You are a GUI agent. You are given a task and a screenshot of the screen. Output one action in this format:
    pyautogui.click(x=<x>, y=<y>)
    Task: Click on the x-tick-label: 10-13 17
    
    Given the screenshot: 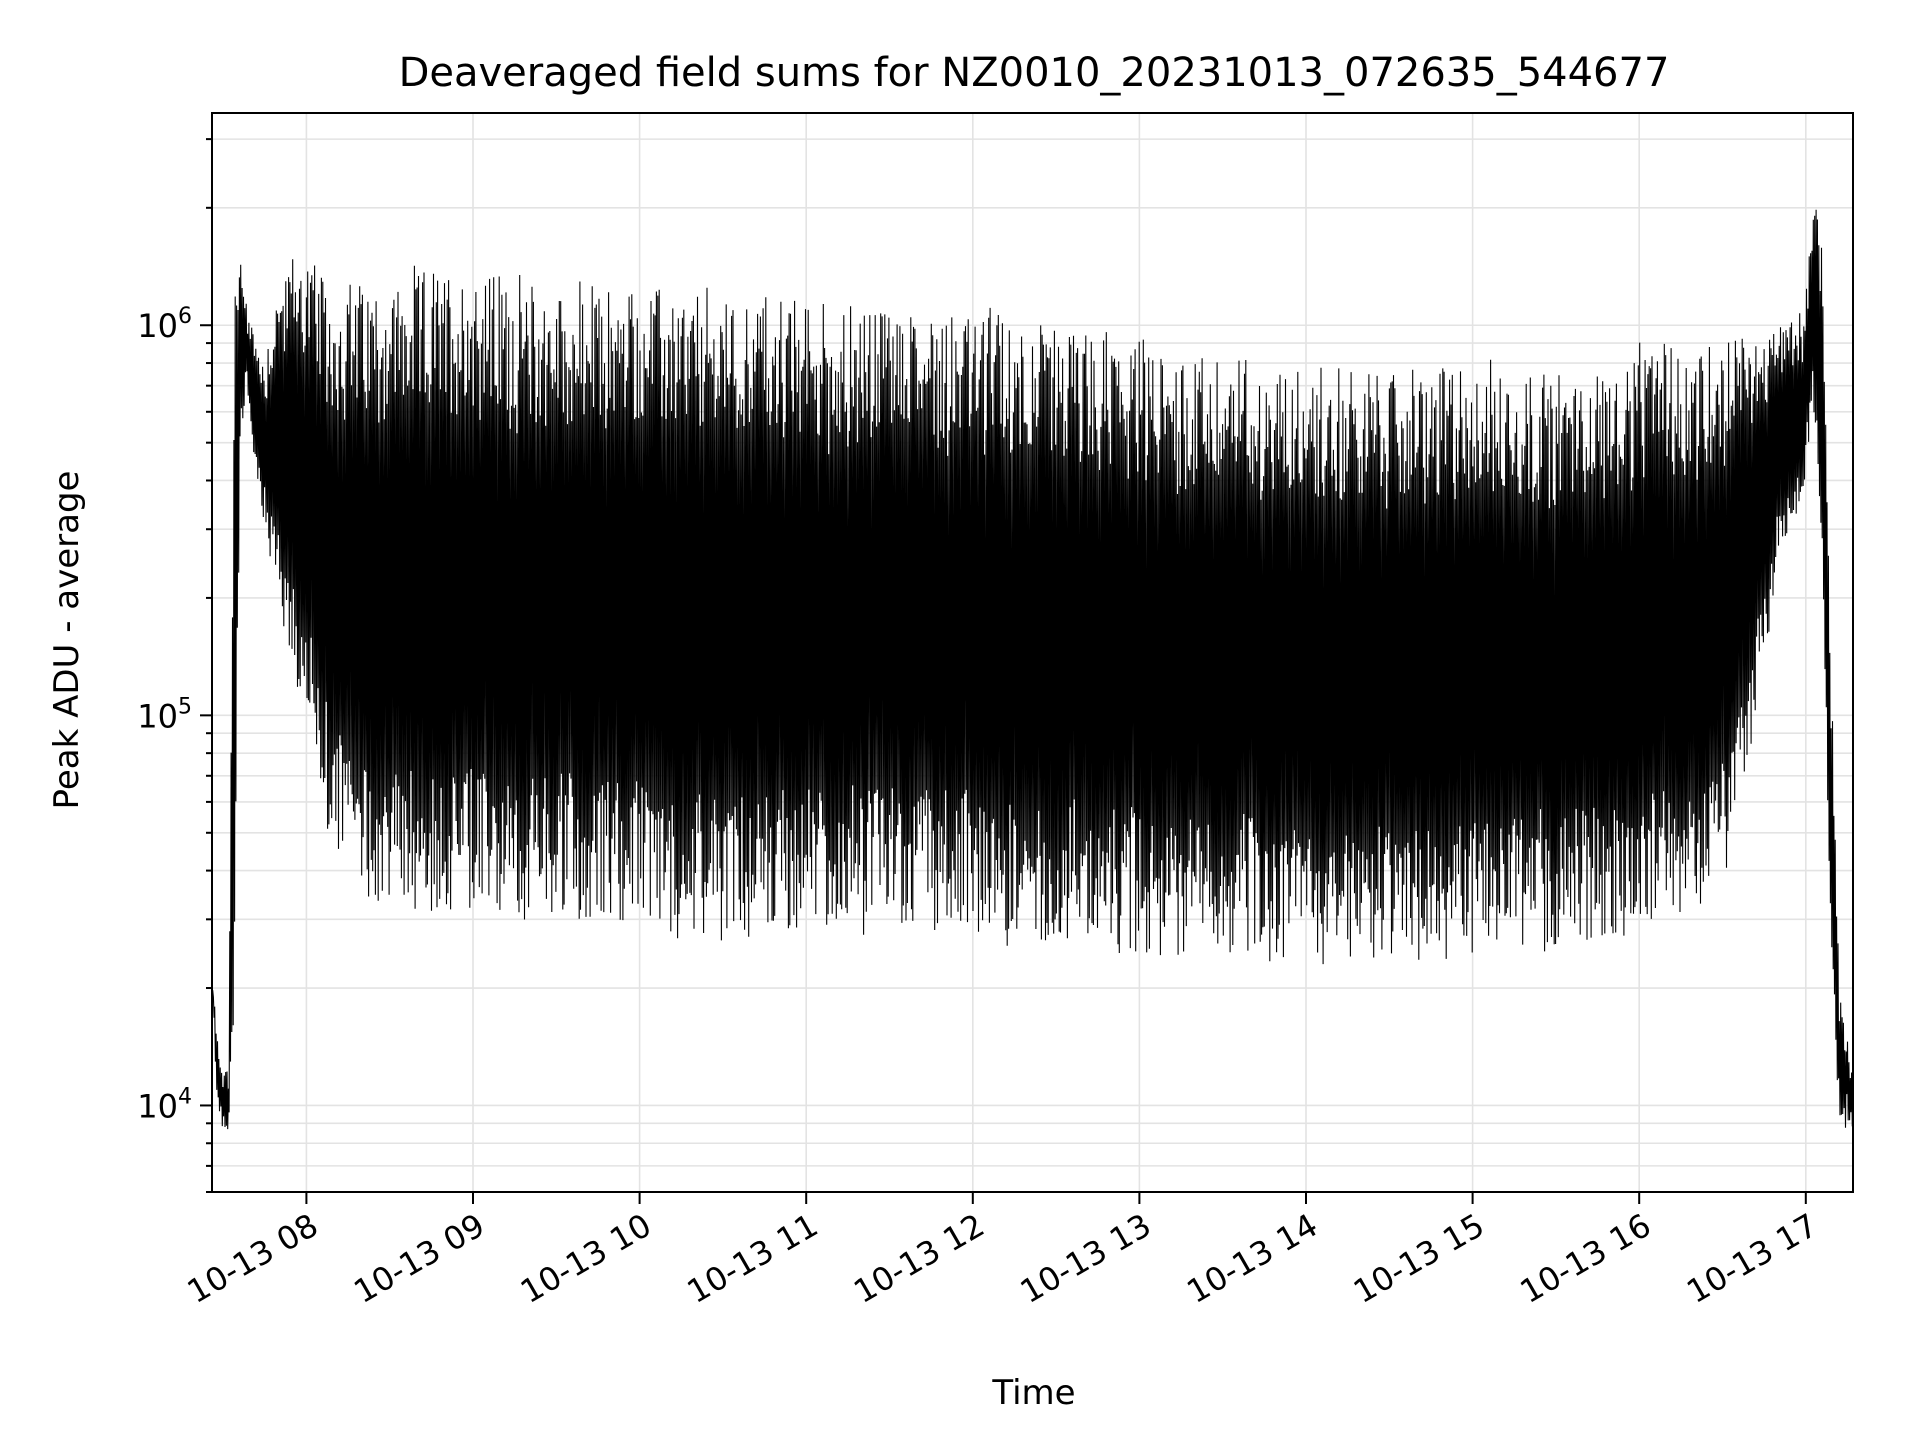 What is the action you would take?
    pyautogui.click(x=1752, y=1258)
    